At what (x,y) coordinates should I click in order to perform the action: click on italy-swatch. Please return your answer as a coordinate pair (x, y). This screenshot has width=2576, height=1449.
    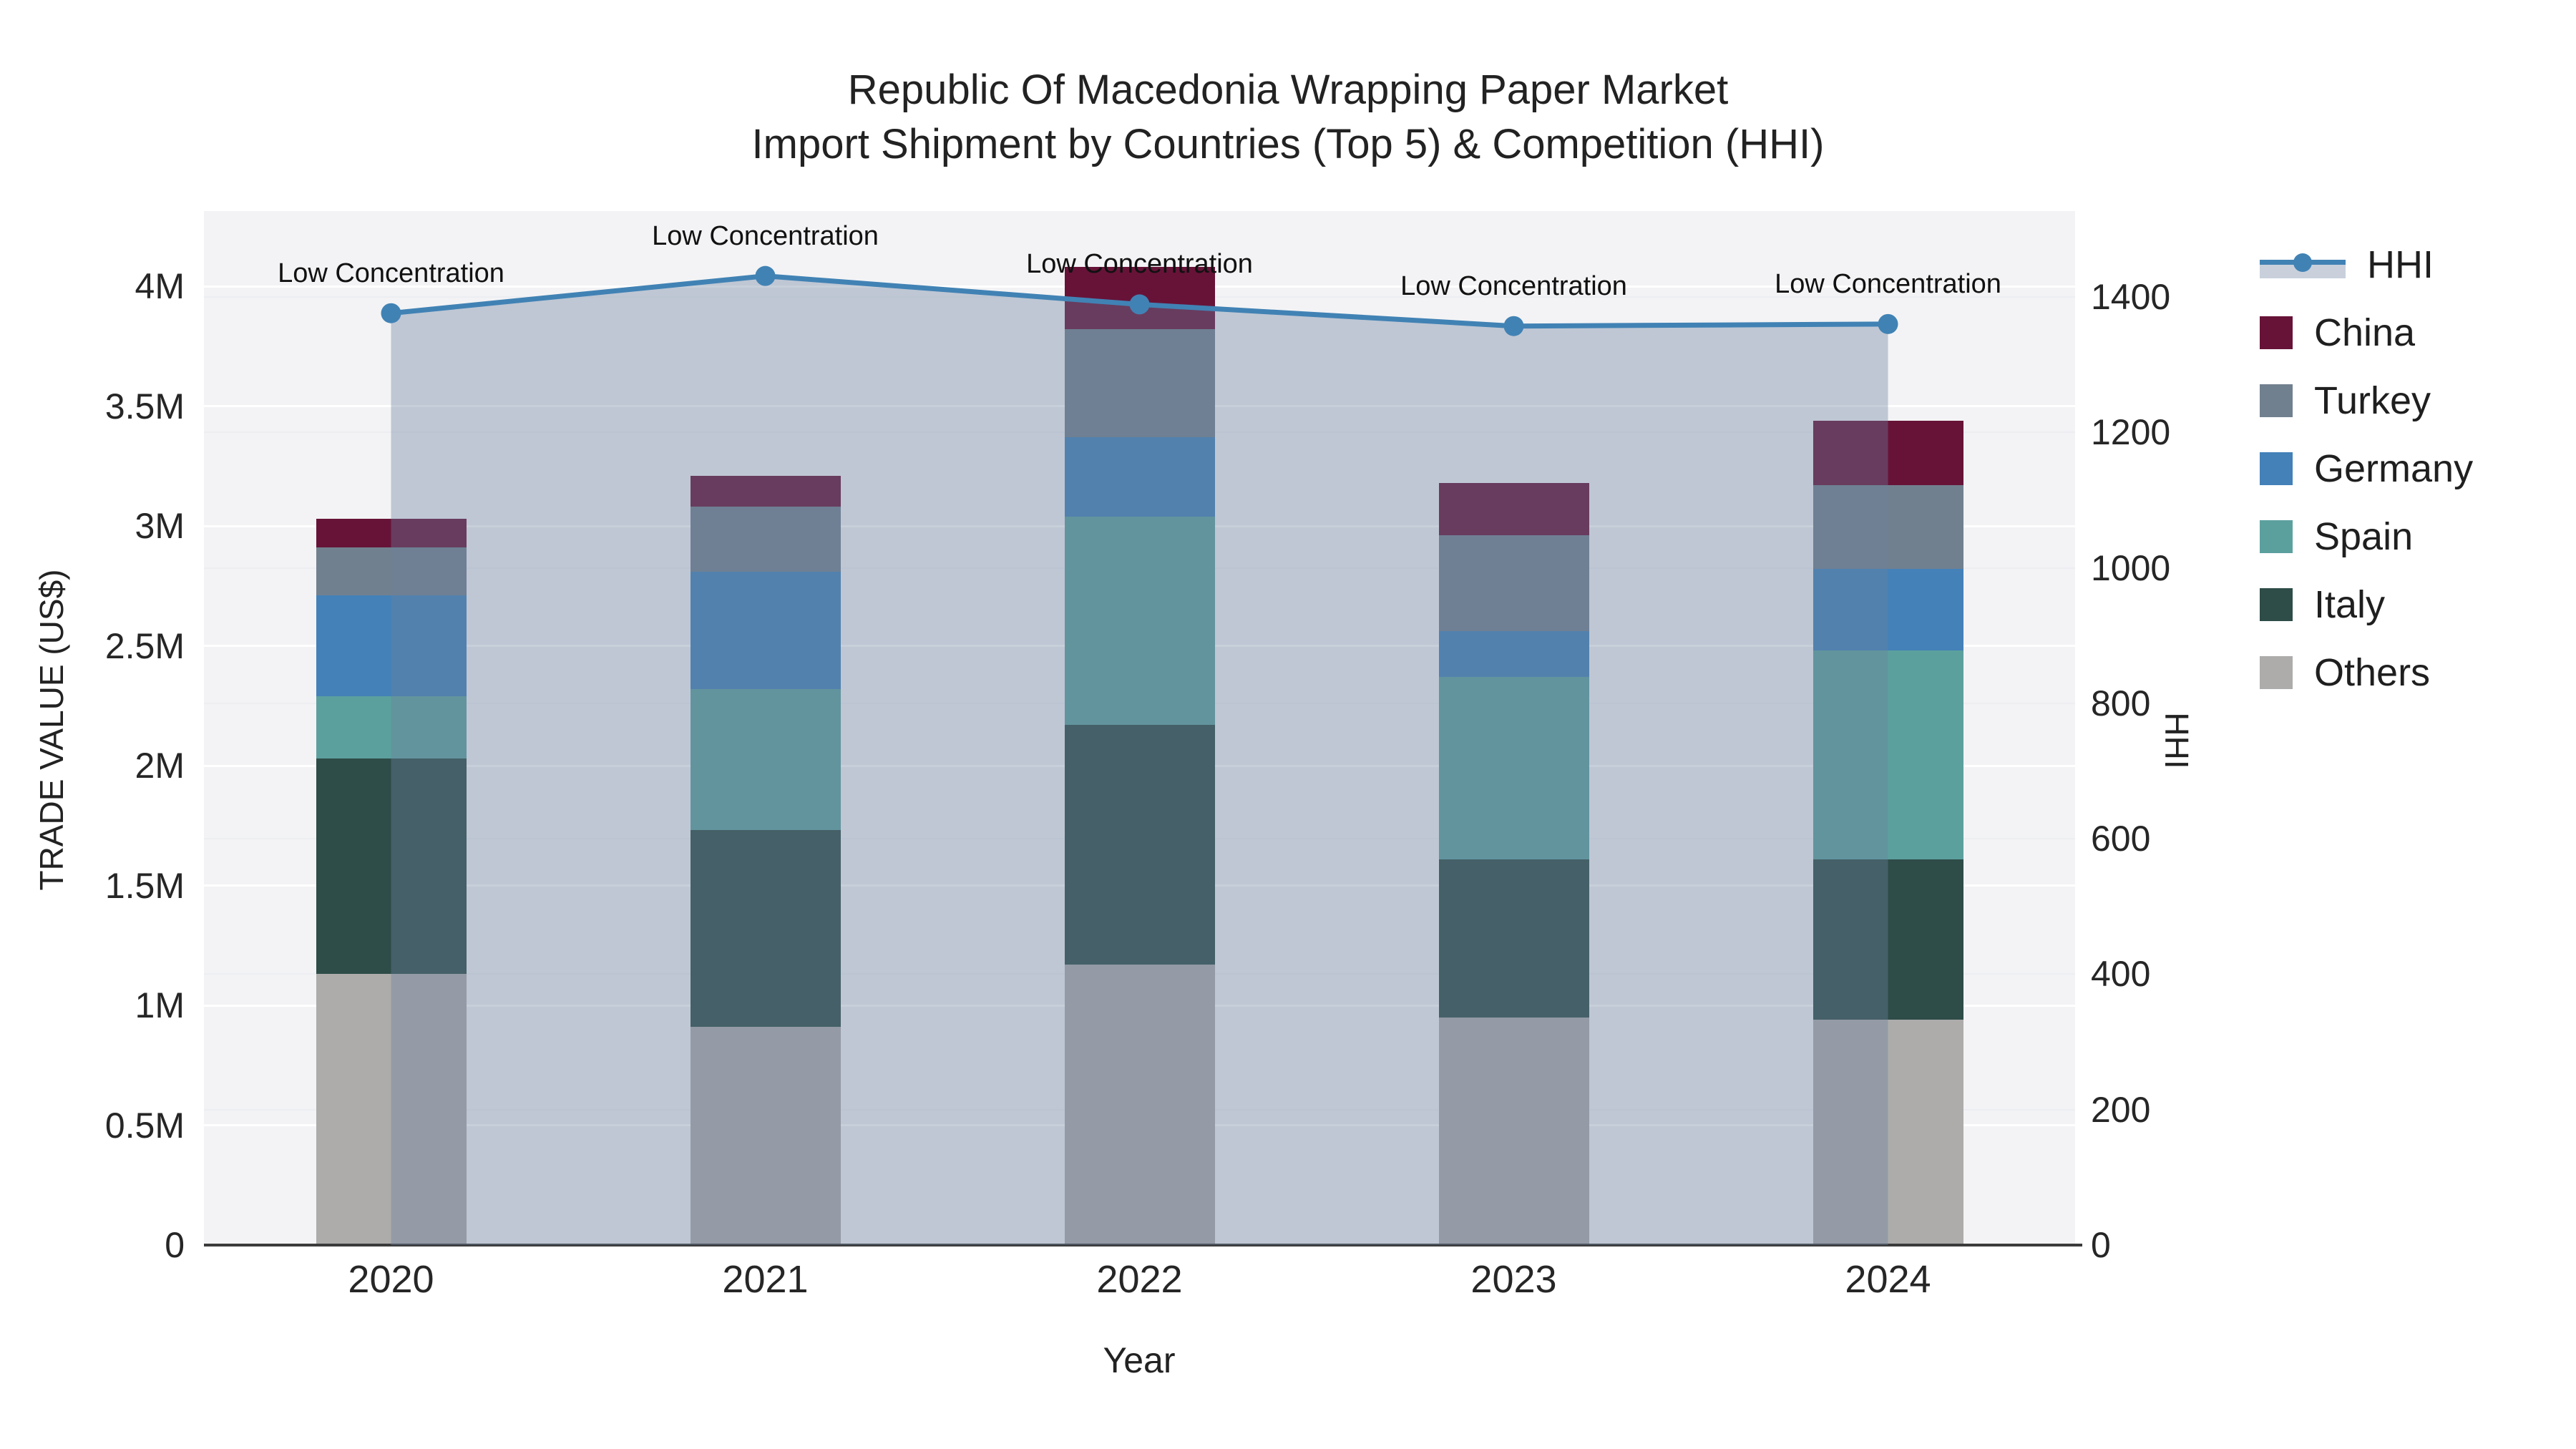
    Looking at the image, I should click on (2276, 604).